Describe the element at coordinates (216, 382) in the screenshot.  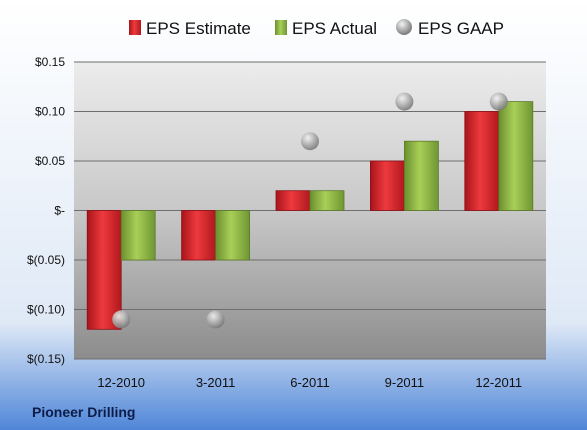
I see `x-category-label: 3-2011` at that location.